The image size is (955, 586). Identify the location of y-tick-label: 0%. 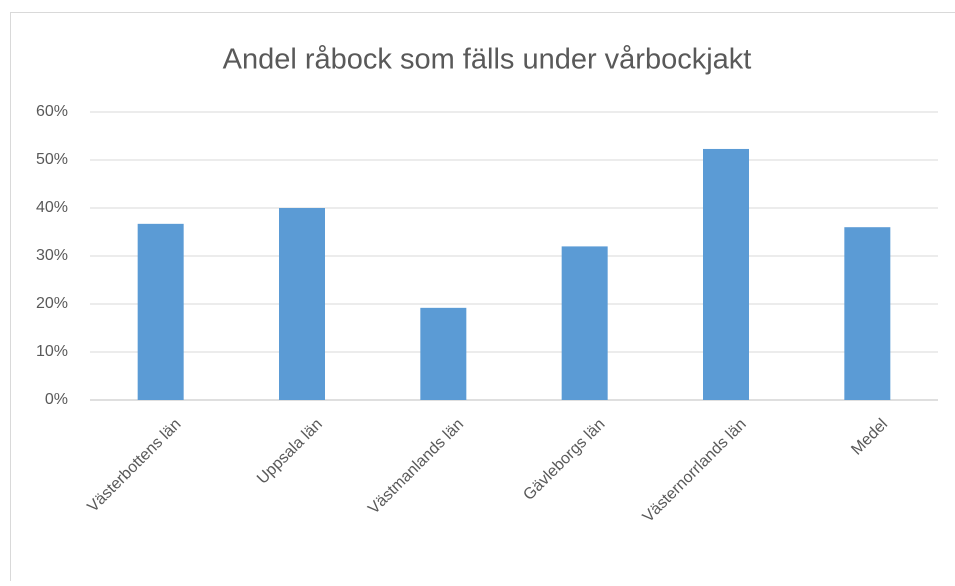
(56, 399).